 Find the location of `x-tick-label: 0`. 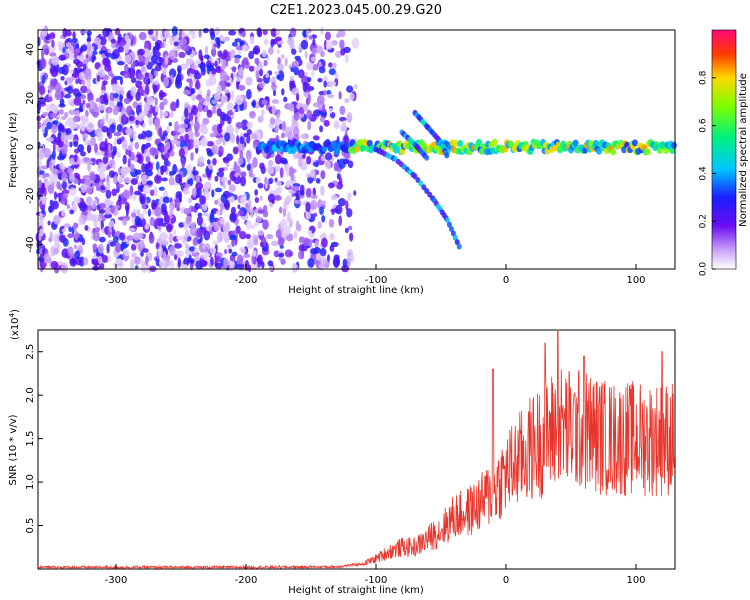

x-tick-label: 0 is located at coordinates (506, 280).